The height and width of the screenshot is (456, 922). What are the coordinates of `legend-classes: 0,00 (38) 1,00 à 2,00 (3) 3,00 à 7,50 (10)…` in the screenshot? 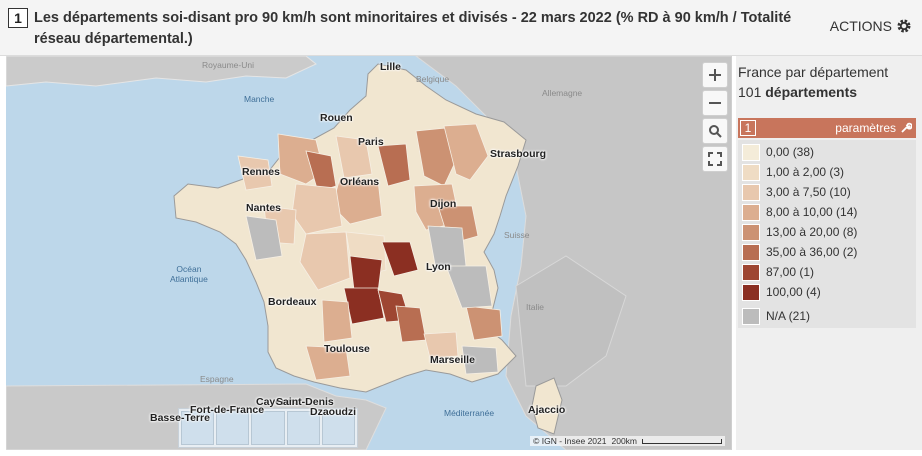 It's located at (827, 234).